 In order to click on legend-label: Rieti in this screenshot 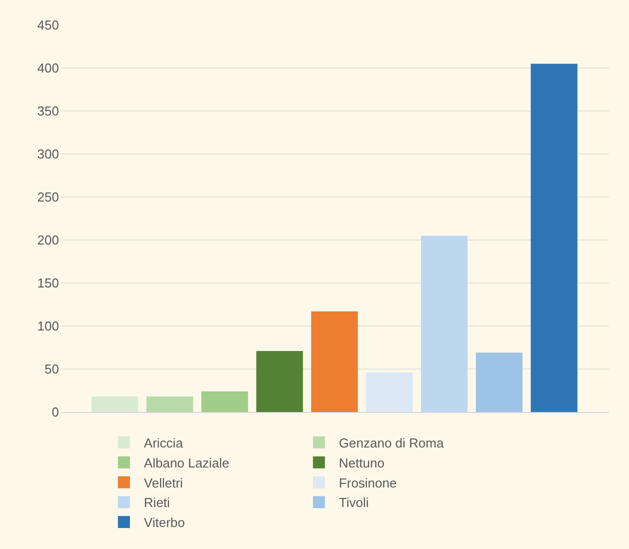, I will do `click(157, 502)`.